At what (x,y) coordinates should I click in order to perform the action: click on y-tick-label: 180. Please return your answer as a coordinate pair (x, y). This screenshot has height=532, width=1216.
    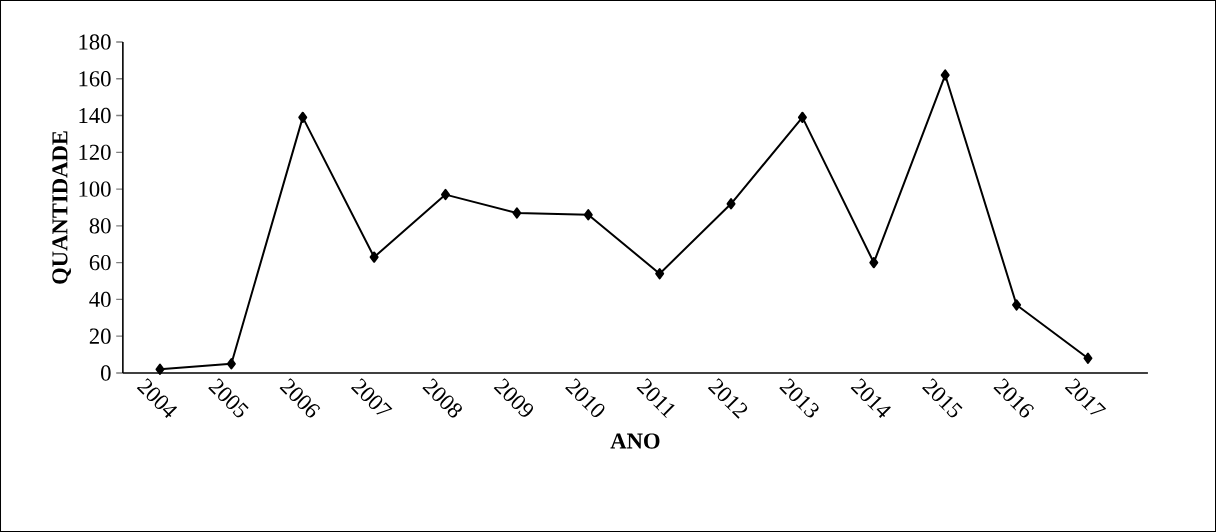
    Looking at the image, I should click on (95, 42).